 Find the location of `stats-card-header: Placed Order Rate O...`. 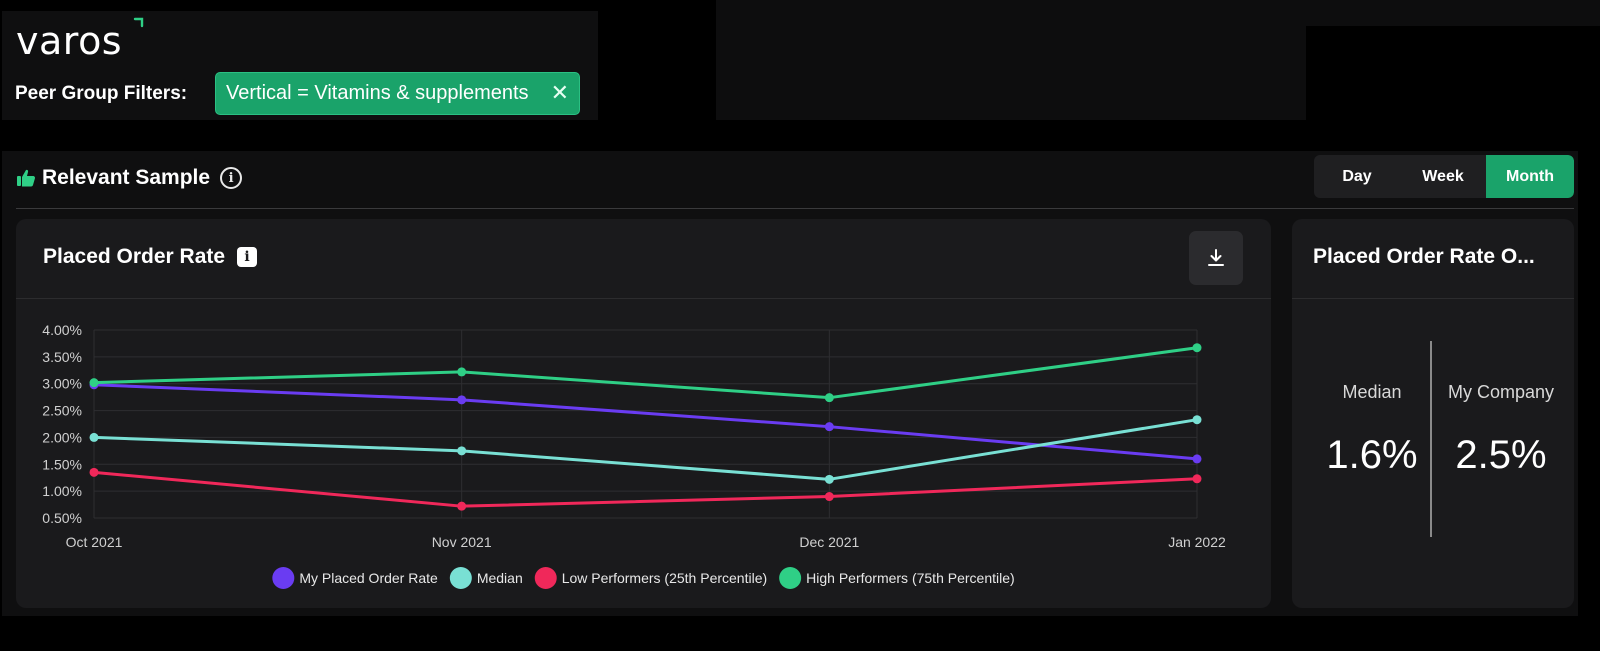

stats-card-header: Placed Order Rate O... is located at coordinates (1433, 259).